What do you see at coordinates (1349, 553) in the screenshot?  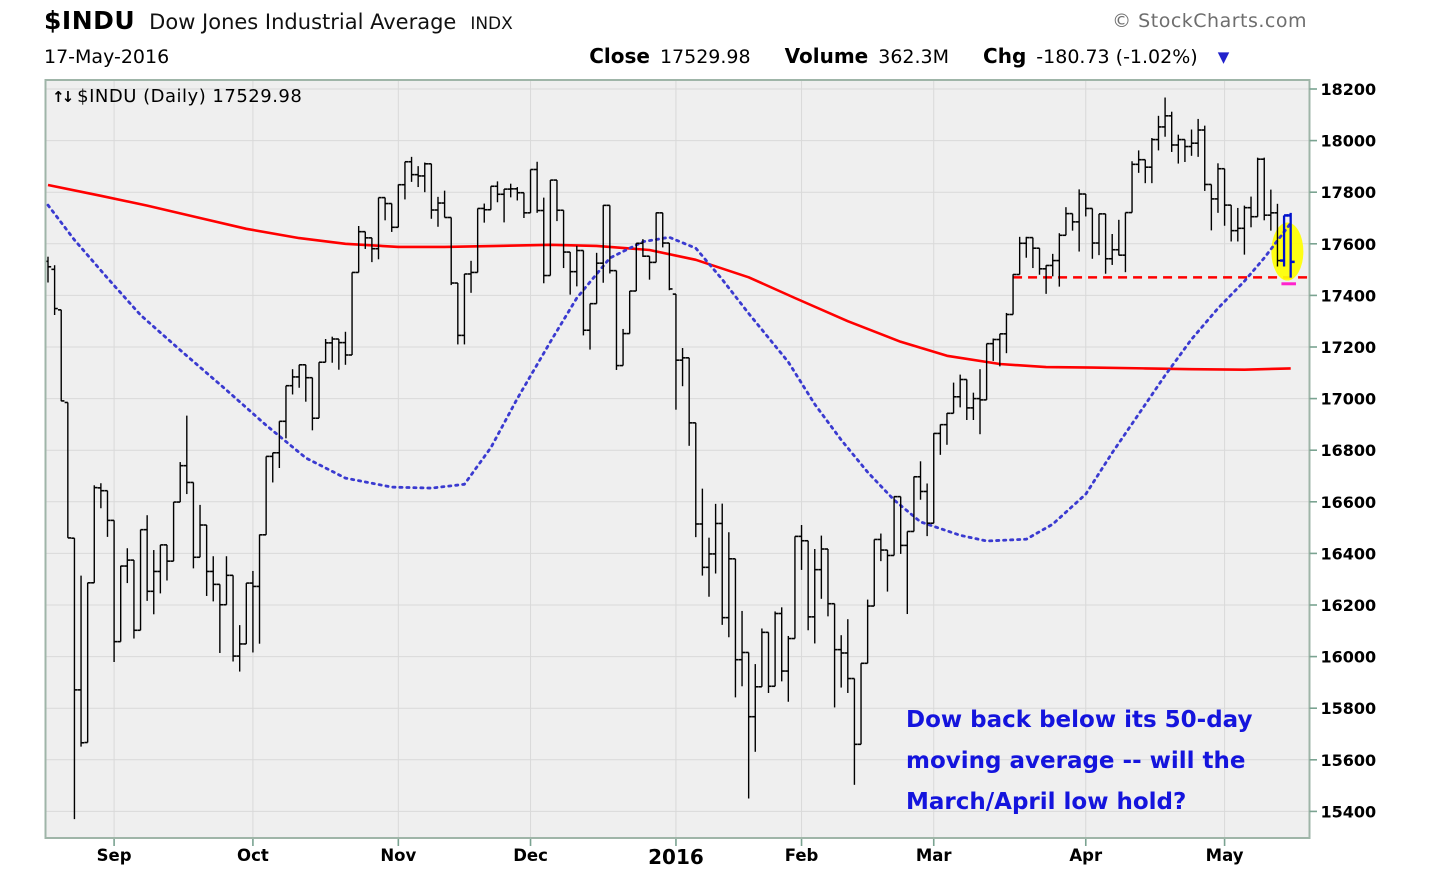 I see `y-axis-label: 16400` at bounding box center [1349, 553].